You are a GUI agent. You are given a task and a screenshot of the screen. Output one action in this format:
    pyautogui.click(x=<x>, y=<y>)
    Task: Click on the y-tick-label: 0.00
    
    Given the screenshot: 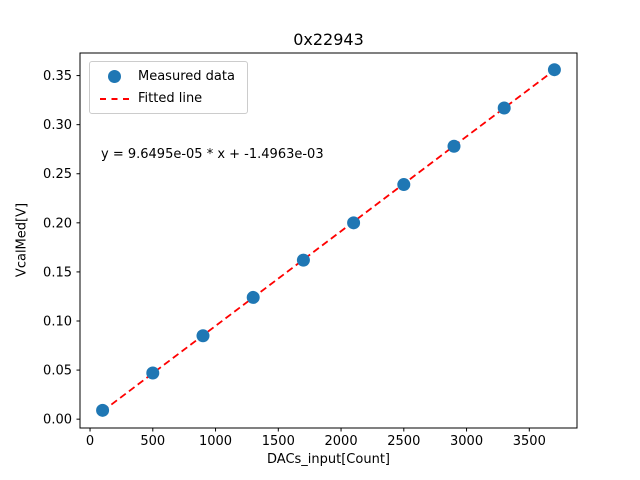 What is the action you would take?
    pyautogui.click(x=57, y=420)
    